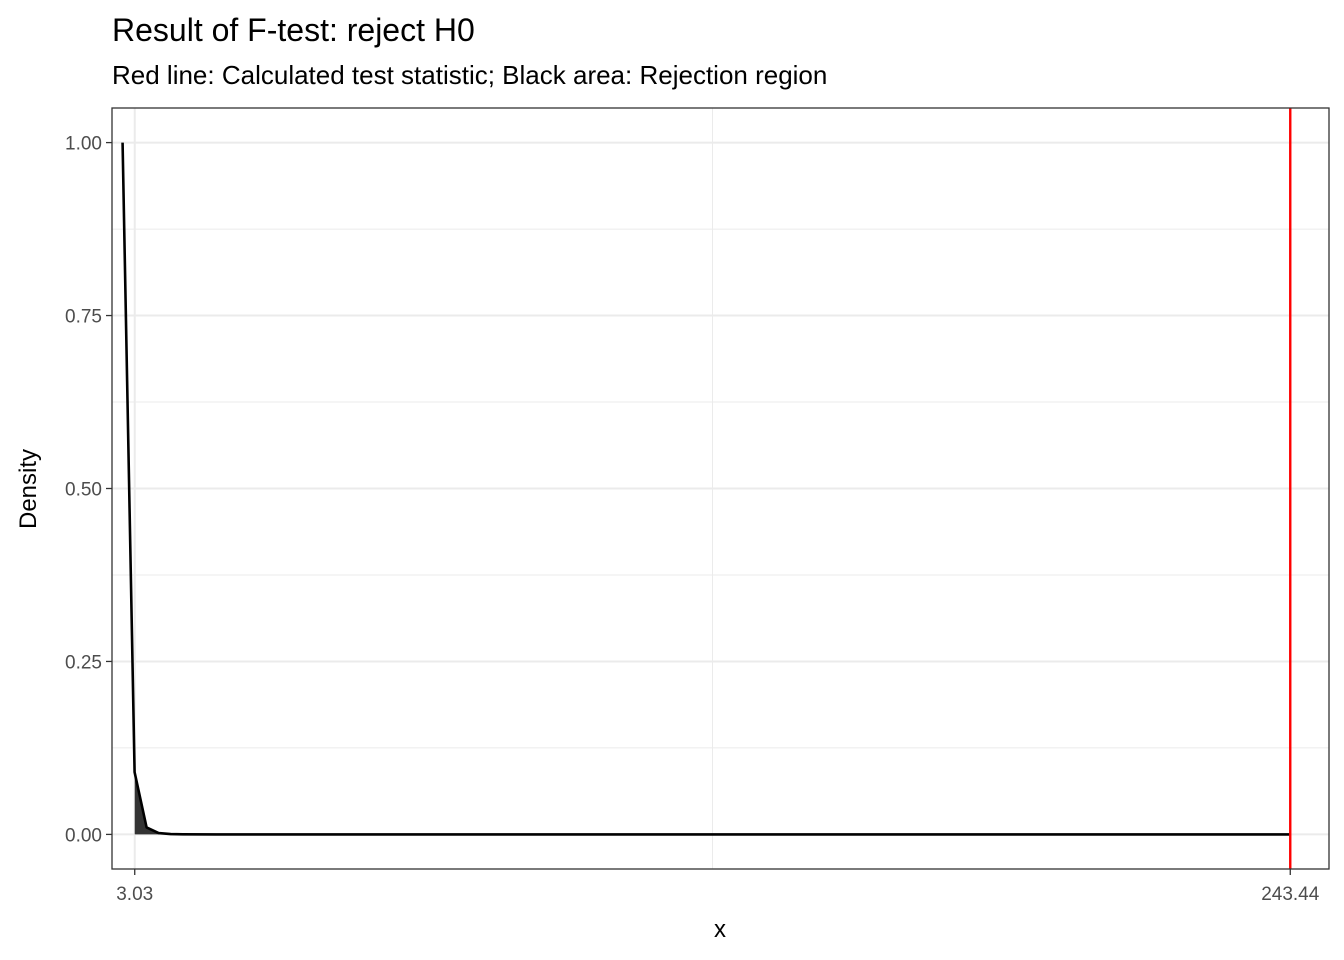  I want to click on y-axis: 0.00 0.25 0.50 0.75 1.00, so click(88, 490).